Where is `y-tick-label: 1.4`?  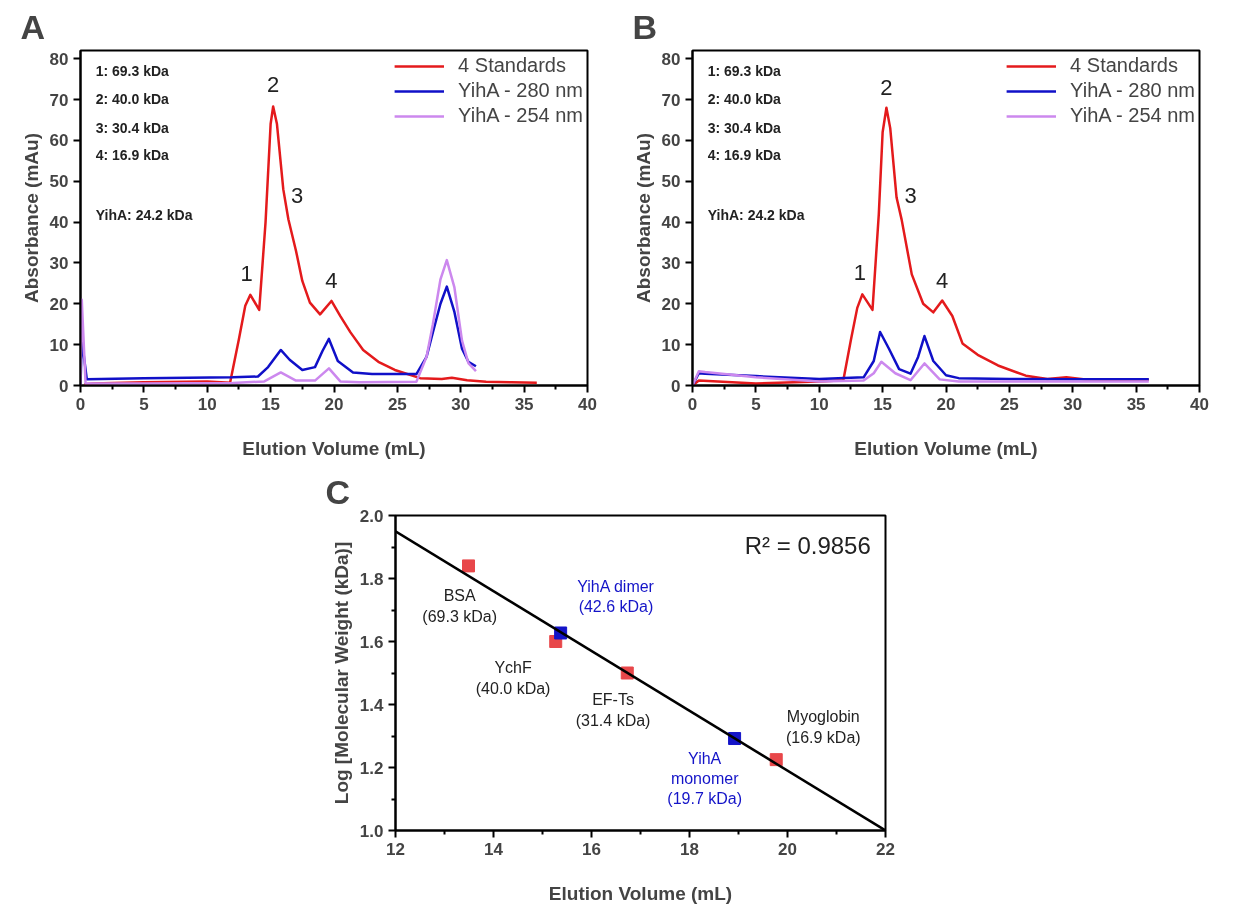 y-tick-label: 1.4 is located at coordinates (372, 705).